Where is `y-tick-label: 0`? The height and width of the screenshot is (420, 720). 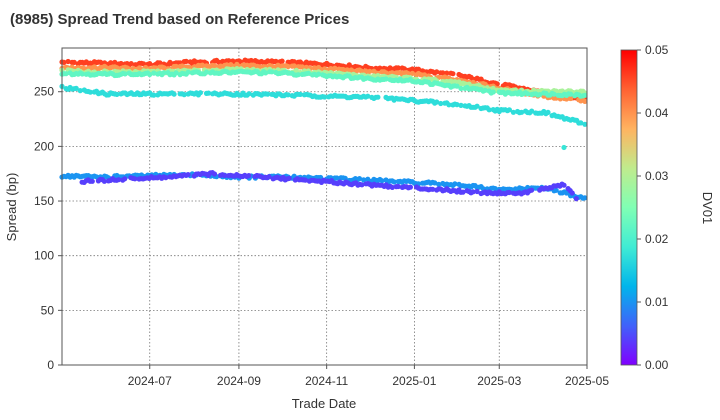 y-tick-label: 0 is located at coordinates (50, 365).